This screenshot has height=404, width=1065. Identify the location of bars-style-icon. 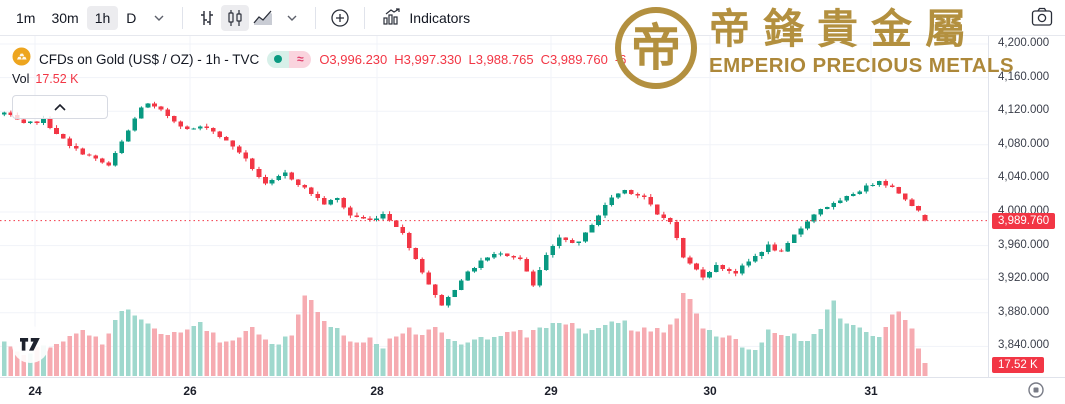
(207, 18).